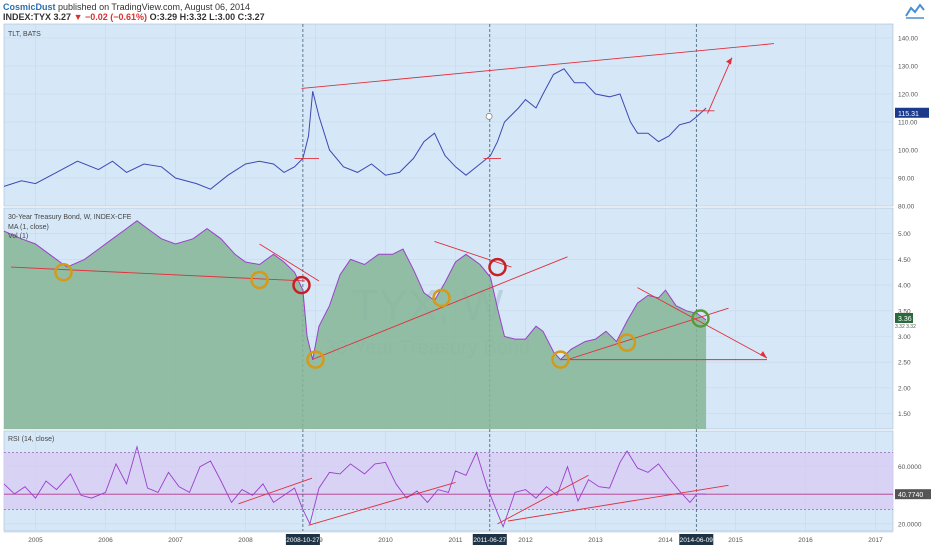 This screenshot has height=550, width=932. What do you see at coordinates (78, 17) in the screenshot?
I see `down-arrow-icon: ▼` at bounding box center [78, 17].